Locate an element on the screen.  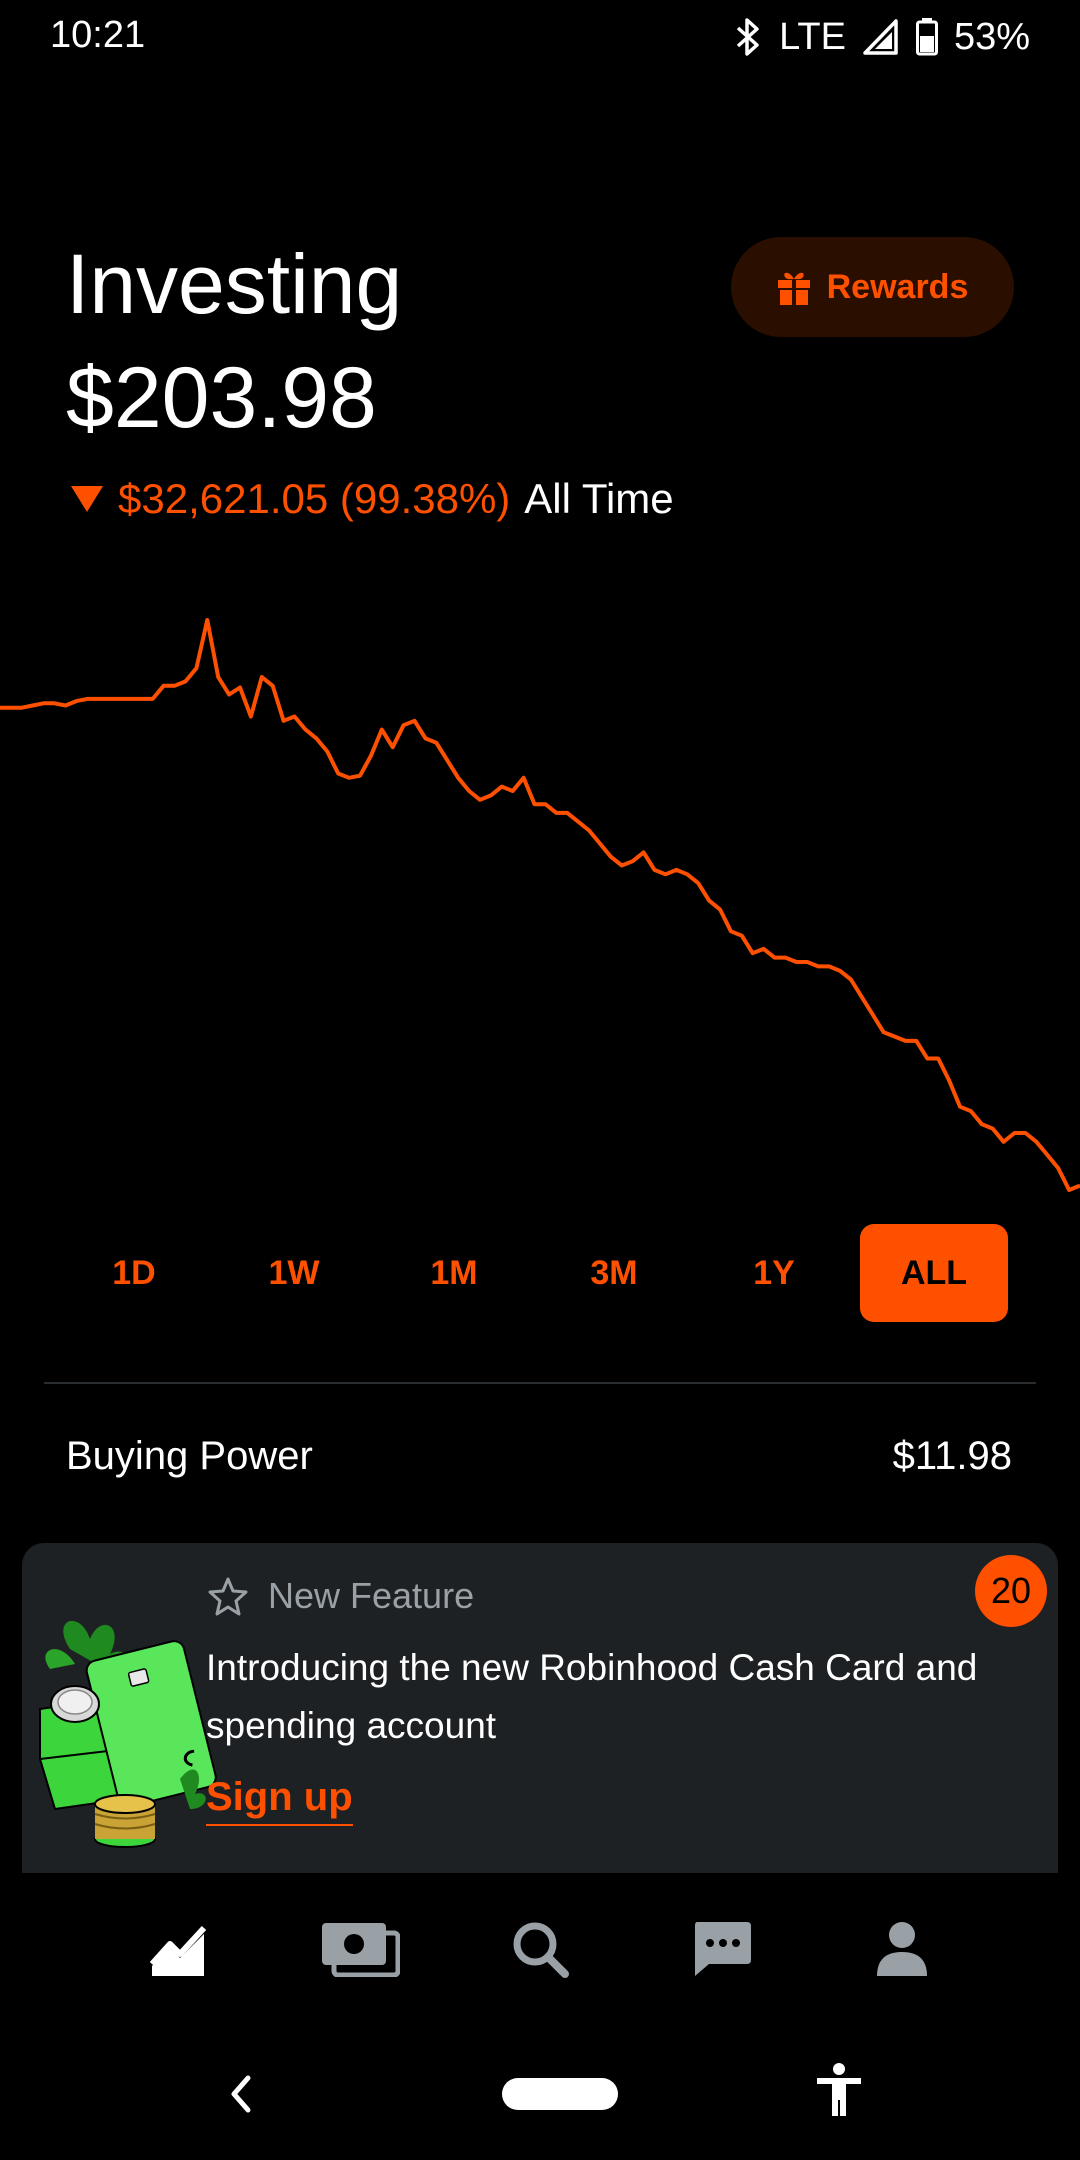
nav-cash is located at coordinates (360, 1949).